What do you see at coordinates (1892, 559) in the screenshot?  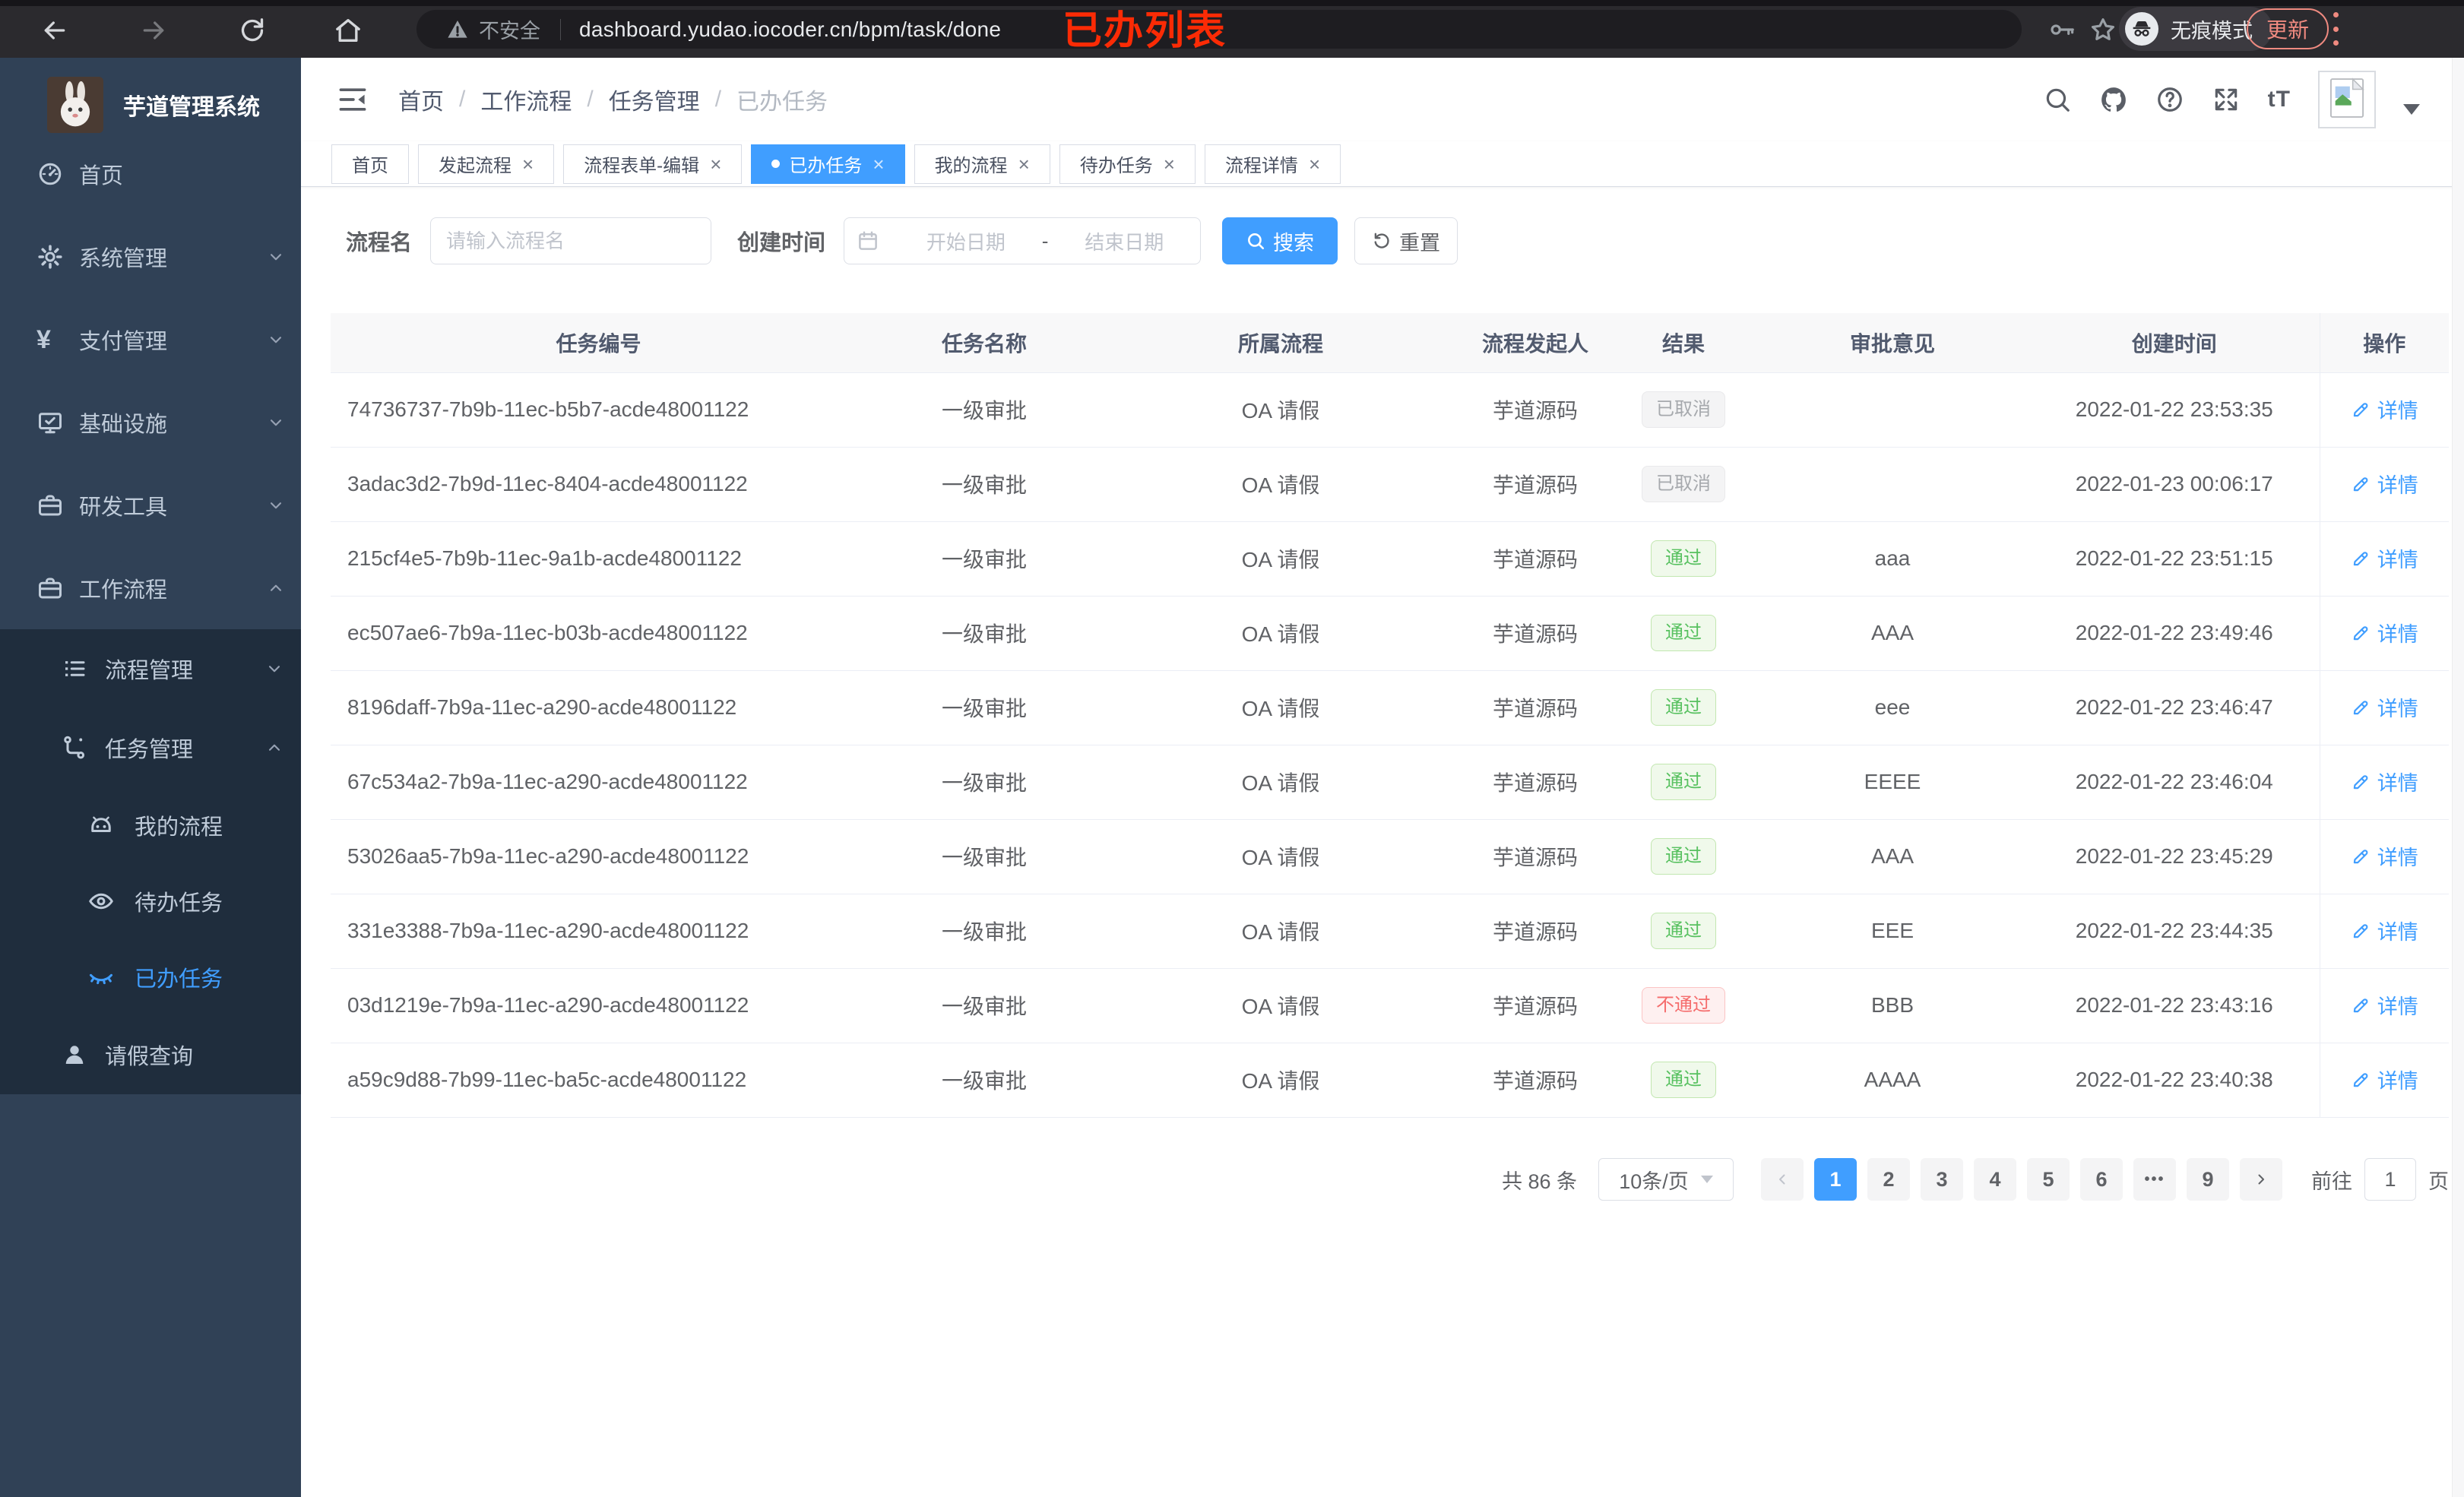 I see `comment-cell: aaa` at bounding box center [1892, 559].